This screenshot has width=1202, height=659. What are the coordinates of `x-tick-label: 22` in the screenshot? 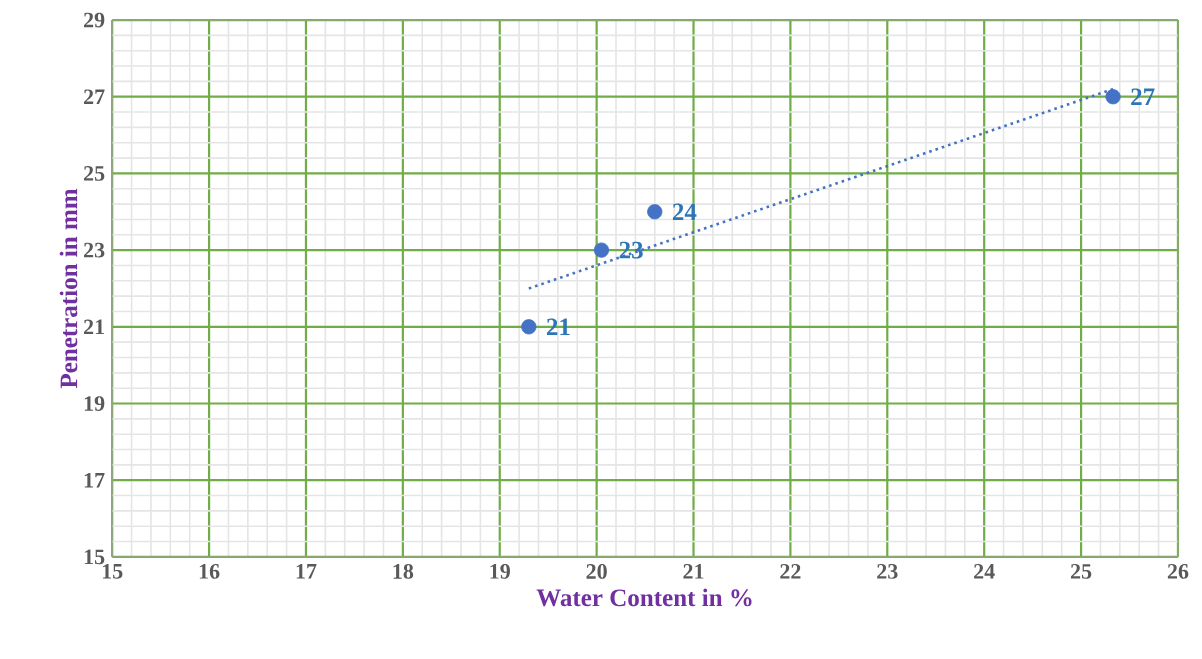 It's located at (790, 571).